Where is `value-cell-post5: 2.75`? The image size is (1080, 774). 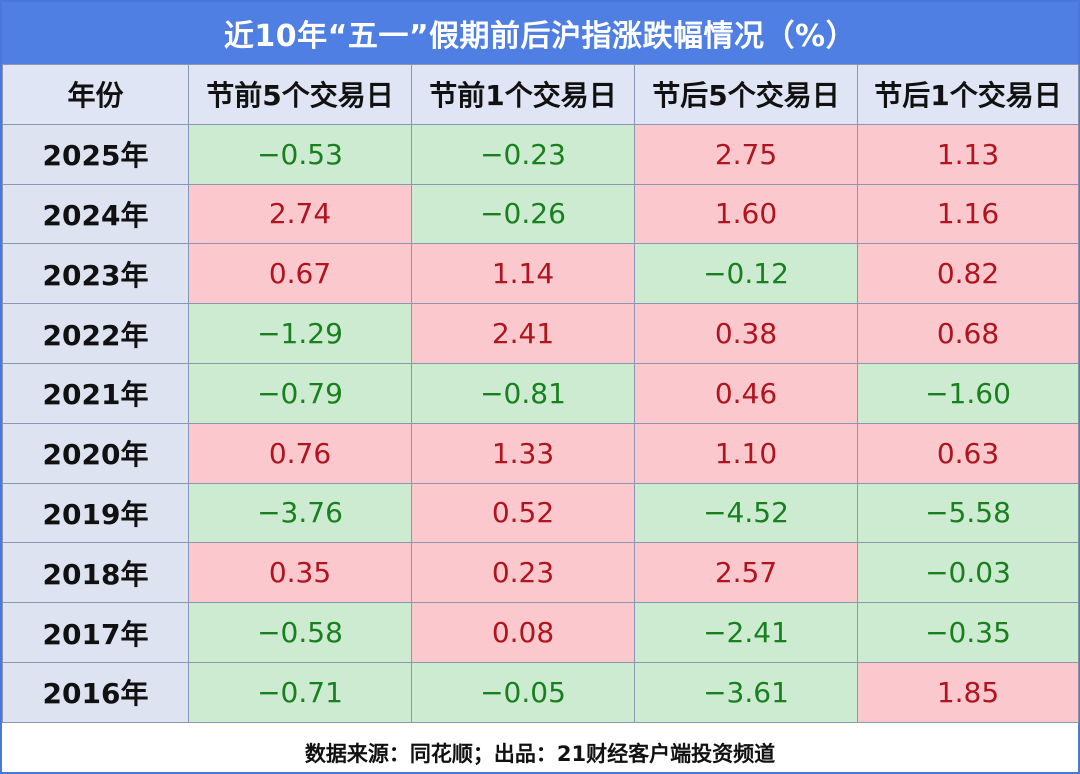
value-cell-post5: 2.75 is located at coordinates (746, 154).